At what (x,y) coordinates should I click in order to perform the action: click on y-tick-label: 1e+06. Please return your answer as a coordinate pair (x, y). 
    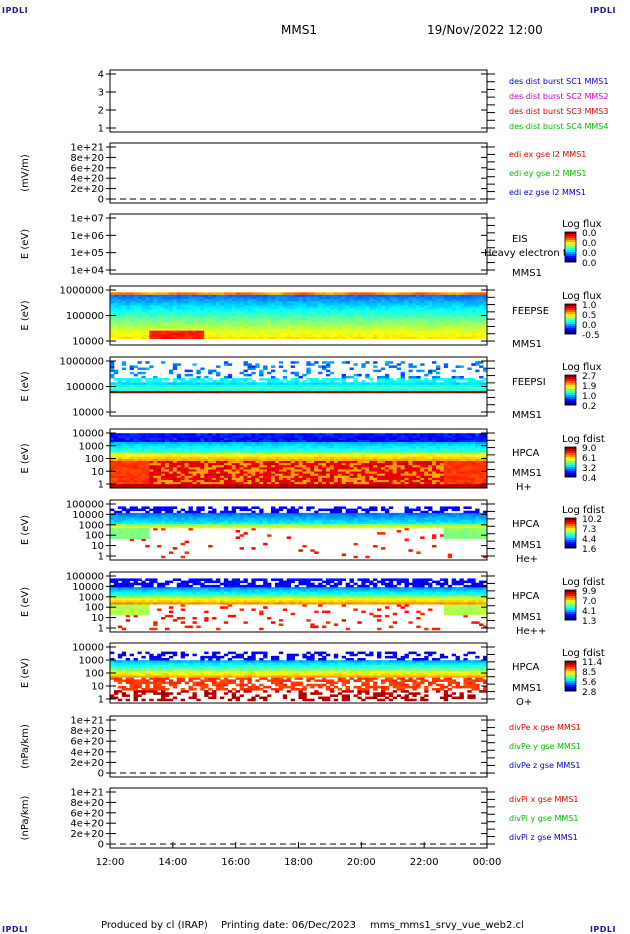
    Looking at the image, I should click on (87, 236).